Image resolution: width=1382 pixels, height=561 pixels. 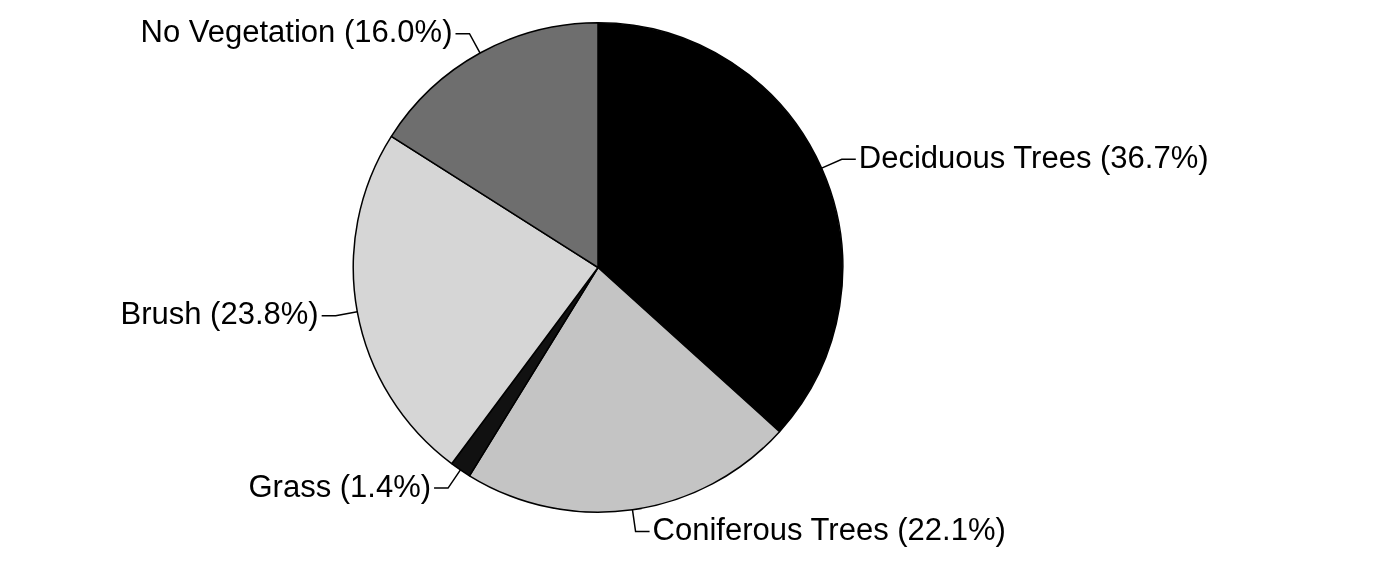 I want to click on slice-label: Coniferous Trees (22.1%), so click(x=829, y=530).